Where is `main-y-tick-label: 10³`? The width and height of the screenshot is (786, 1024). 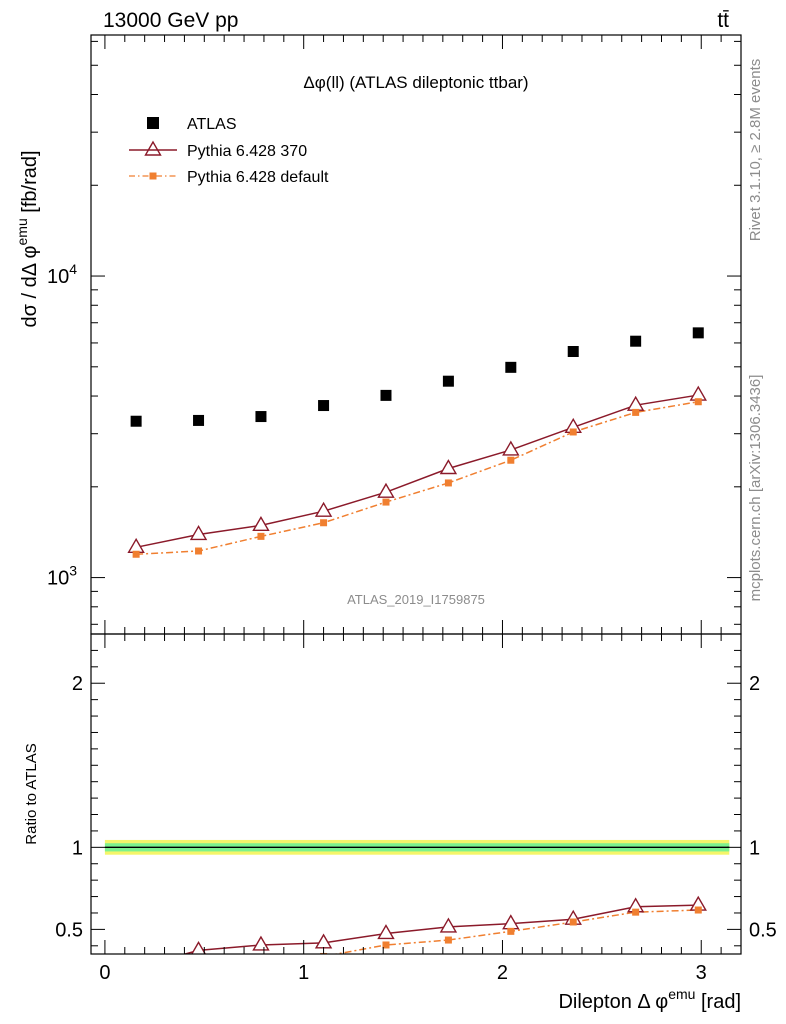
main-y-tick-label: 10³ is located at coordinates (62, 576).